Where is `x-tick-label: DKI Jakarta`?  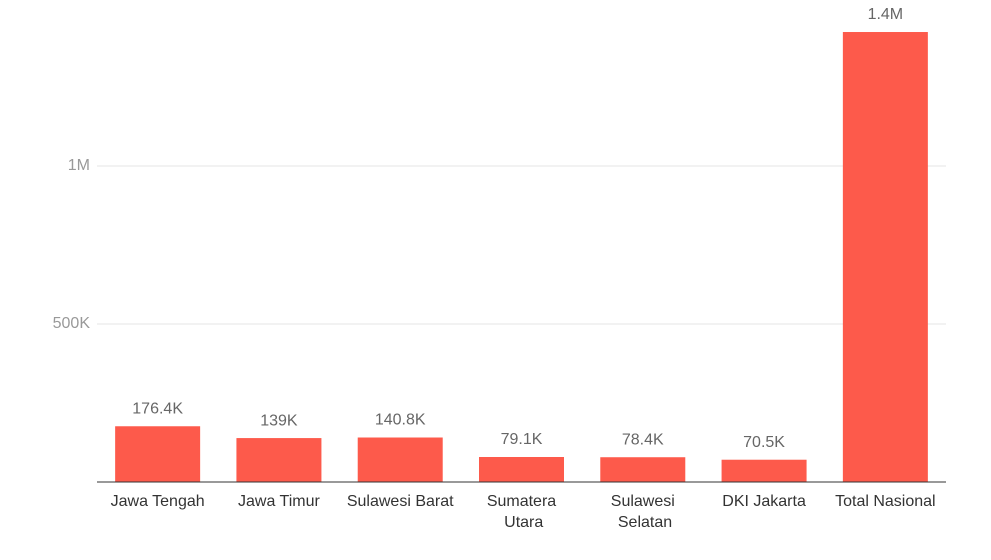
x-tick-label: DKI Jakarta is located at coordinates (764, 501).